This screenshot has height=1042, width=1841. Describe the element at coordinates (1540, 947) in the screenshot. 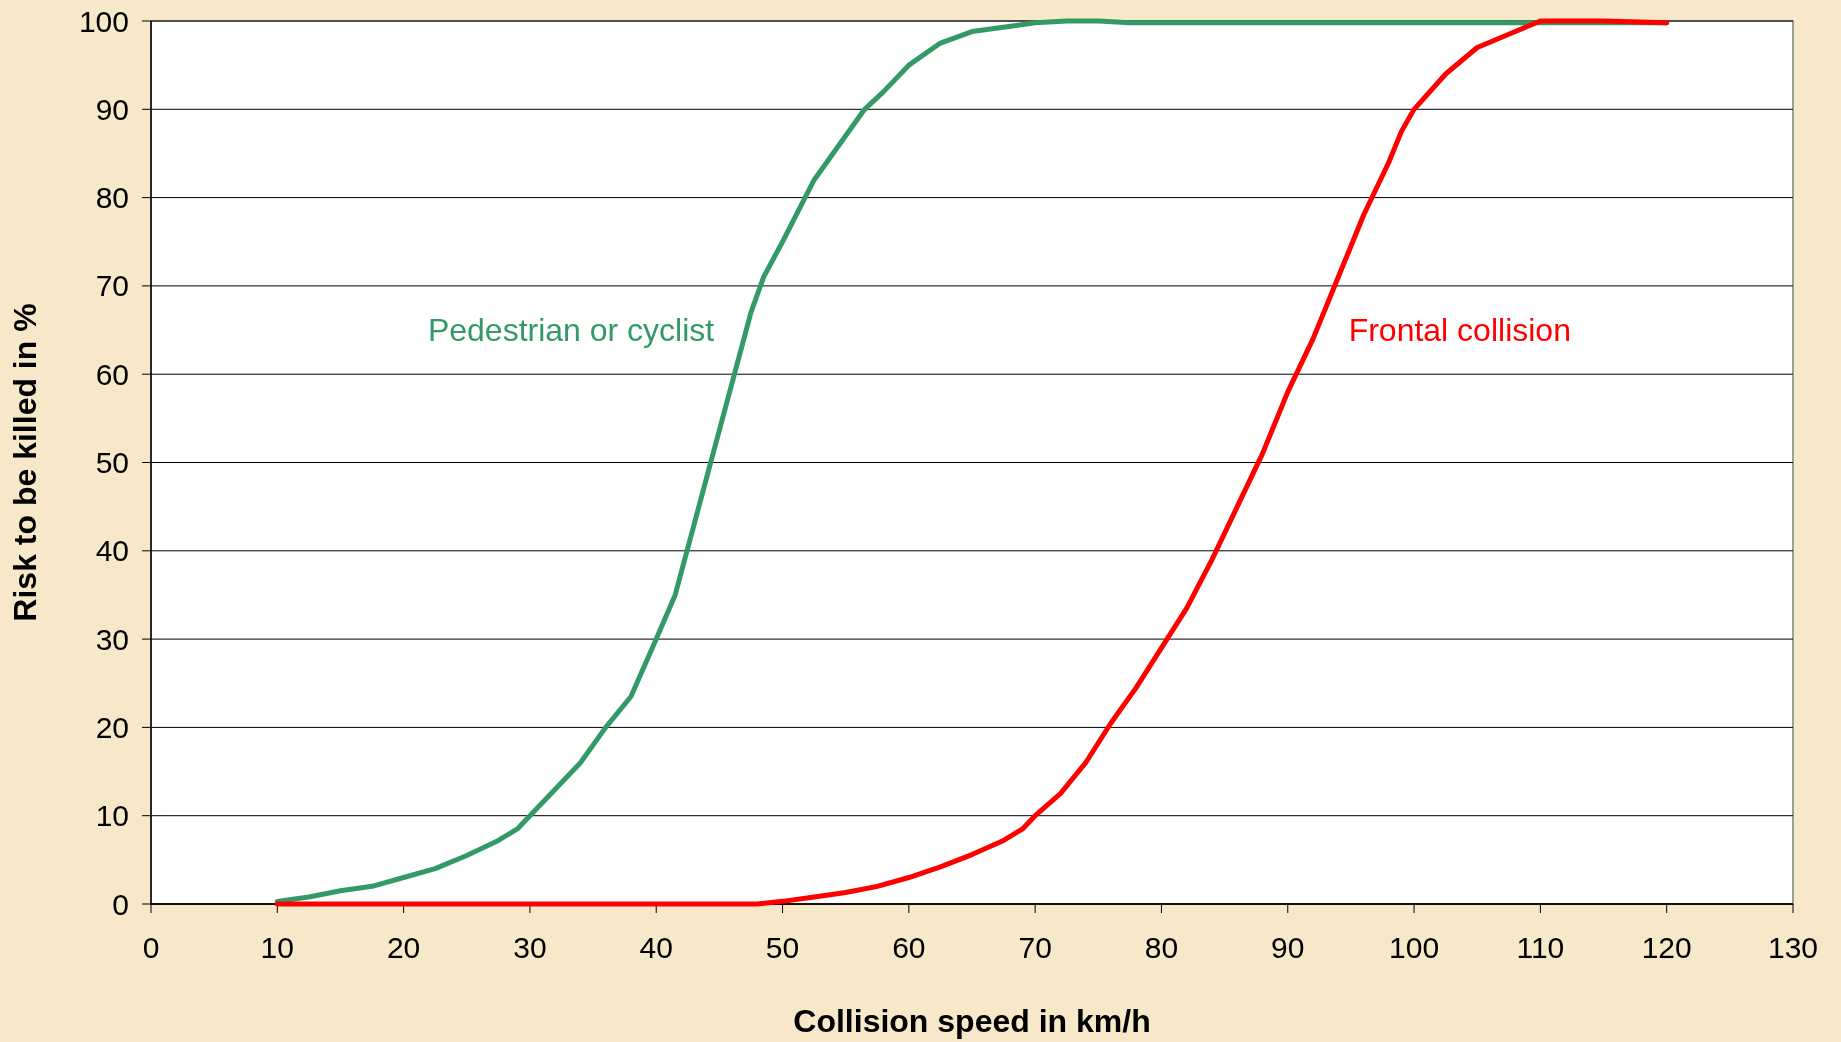

I see `x-tick-label: 110` at that location.